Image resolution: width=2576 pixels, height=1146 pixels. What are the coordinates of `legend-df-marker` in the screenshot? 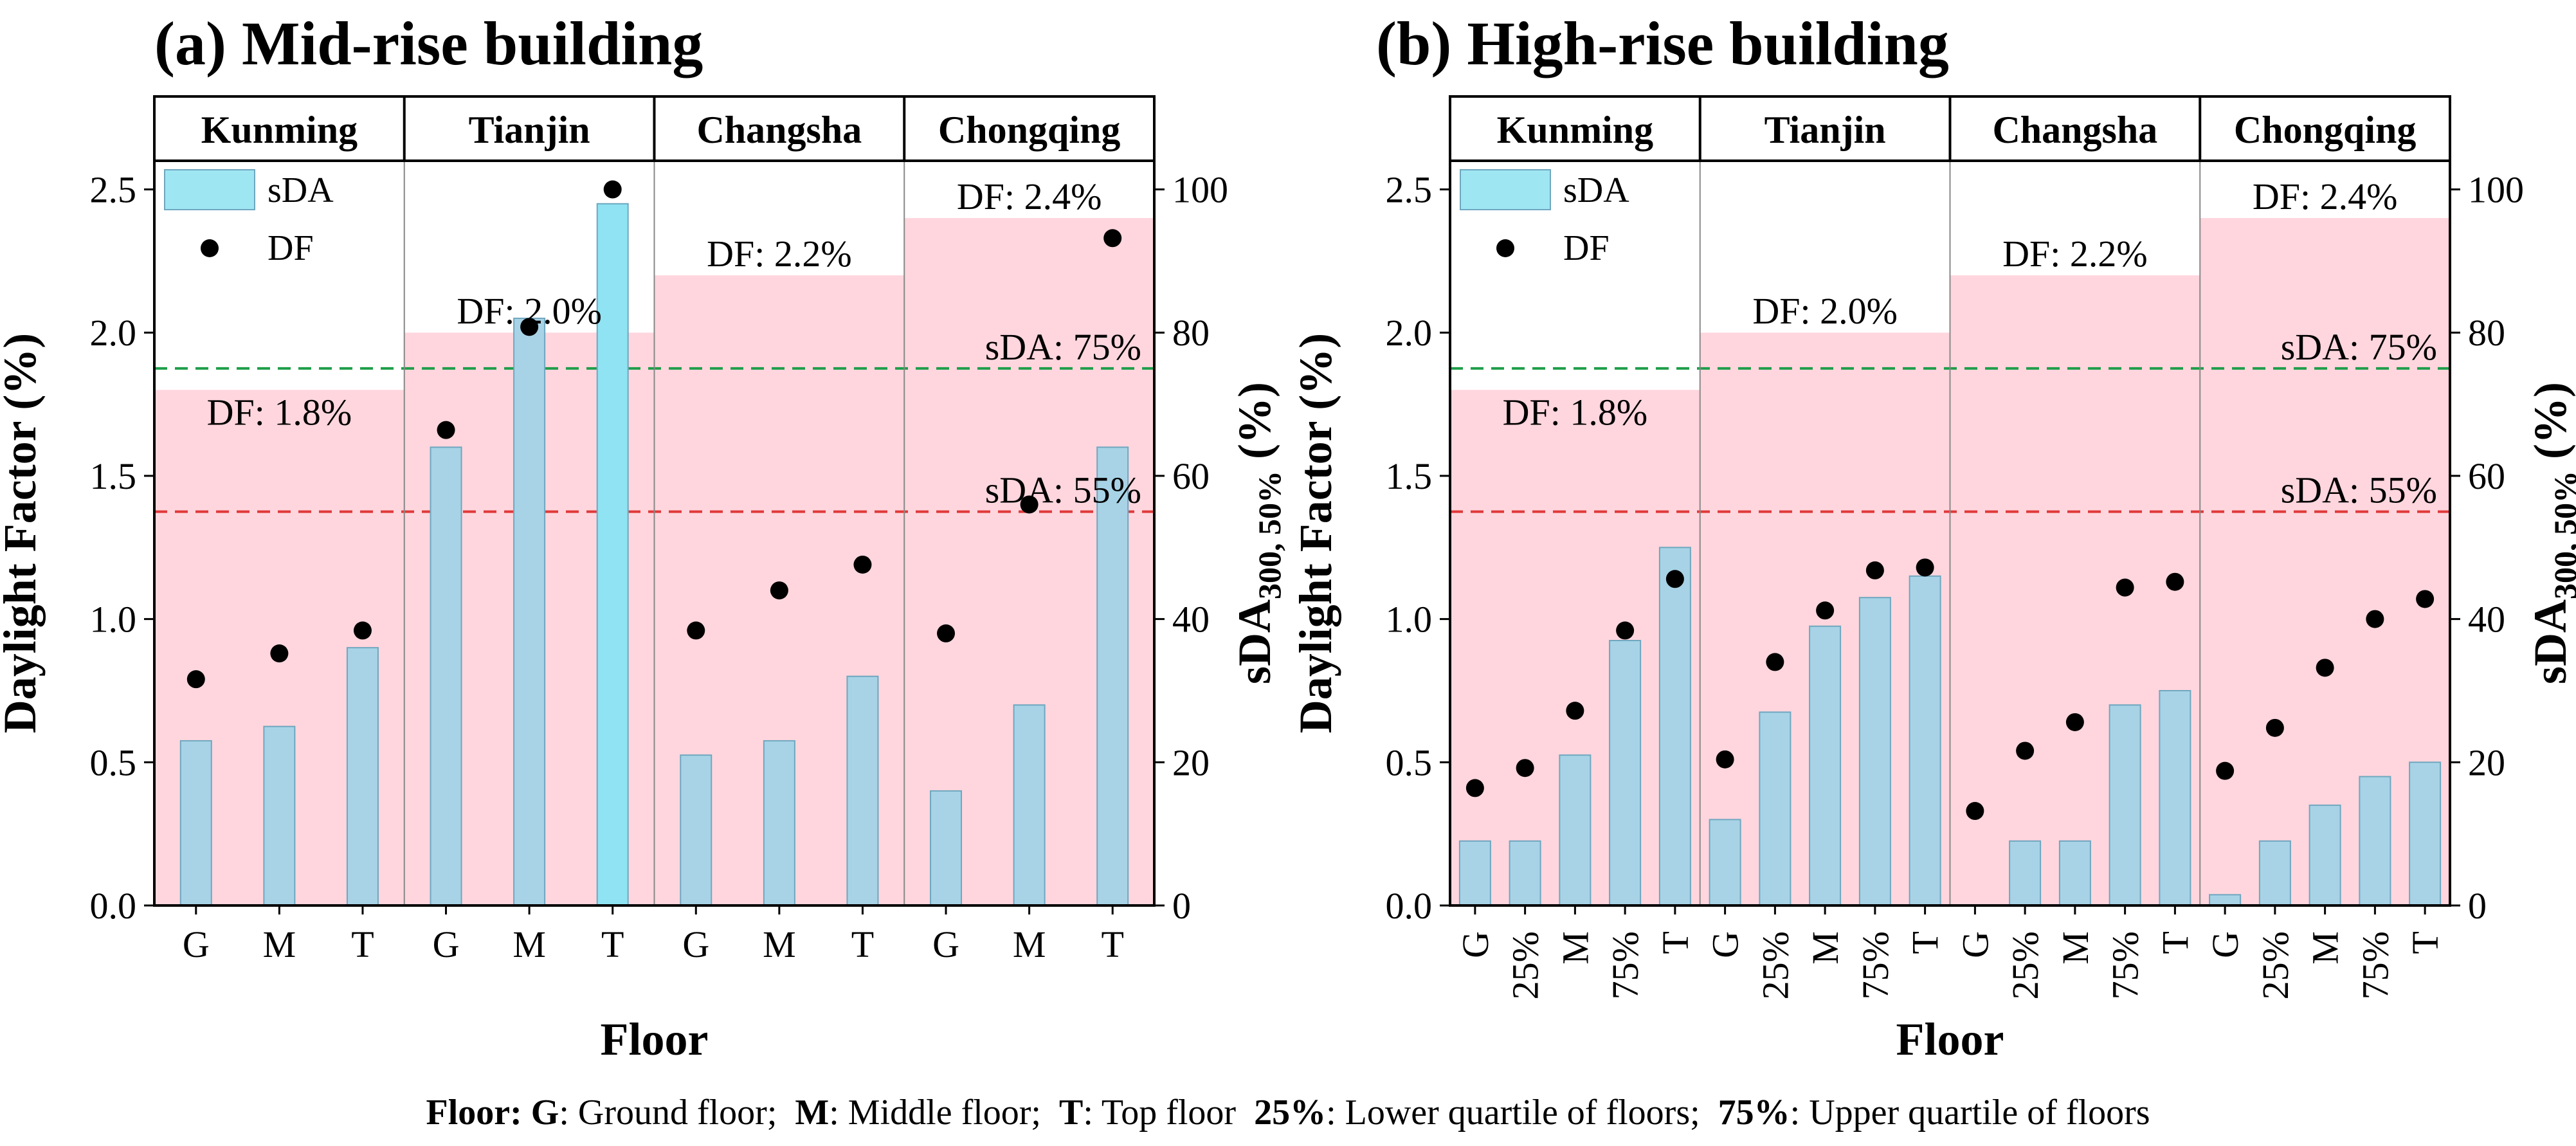 It's located at (1505, 248).